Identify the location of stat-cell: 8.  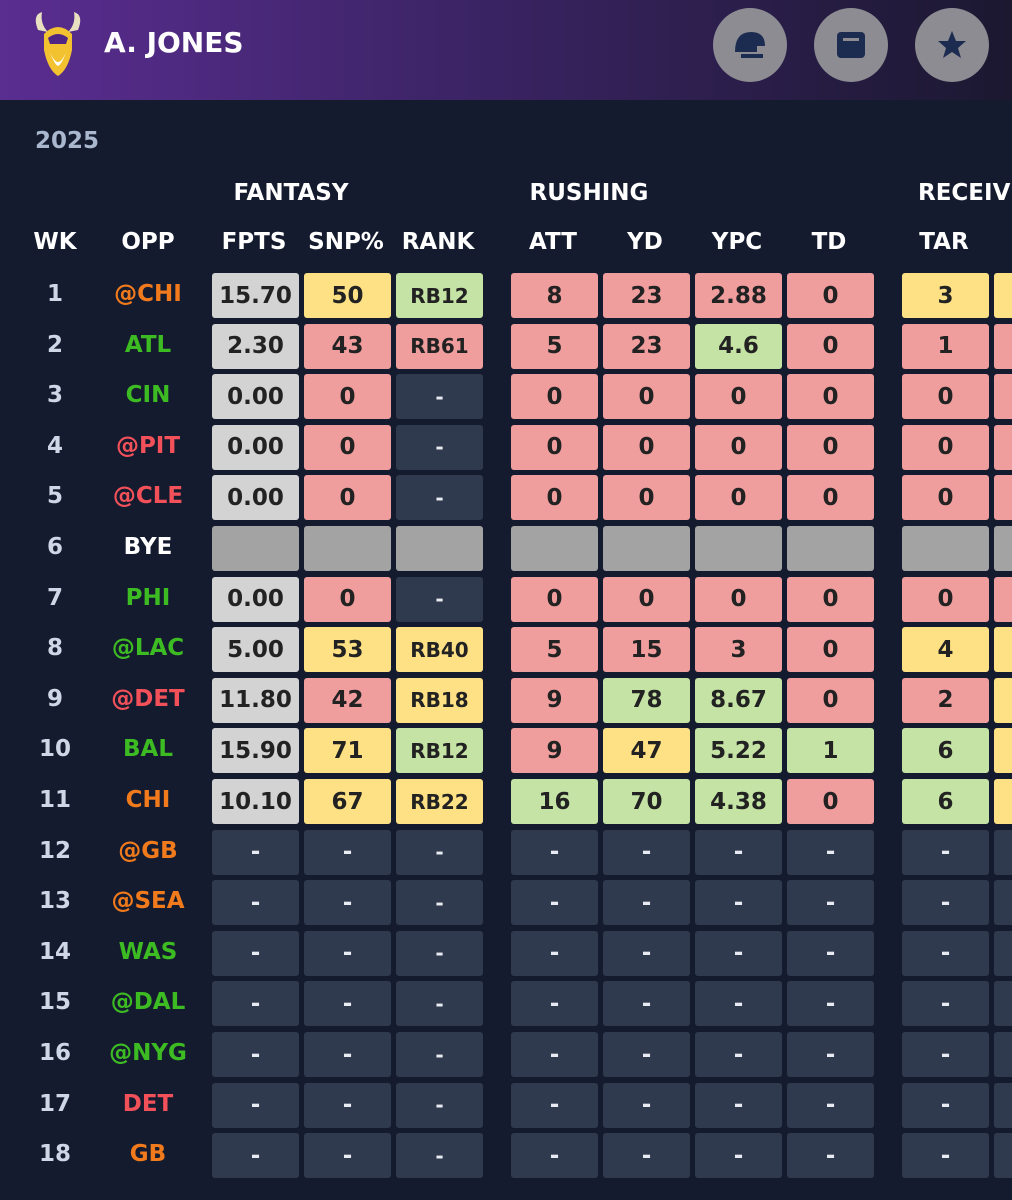
(554, 295).